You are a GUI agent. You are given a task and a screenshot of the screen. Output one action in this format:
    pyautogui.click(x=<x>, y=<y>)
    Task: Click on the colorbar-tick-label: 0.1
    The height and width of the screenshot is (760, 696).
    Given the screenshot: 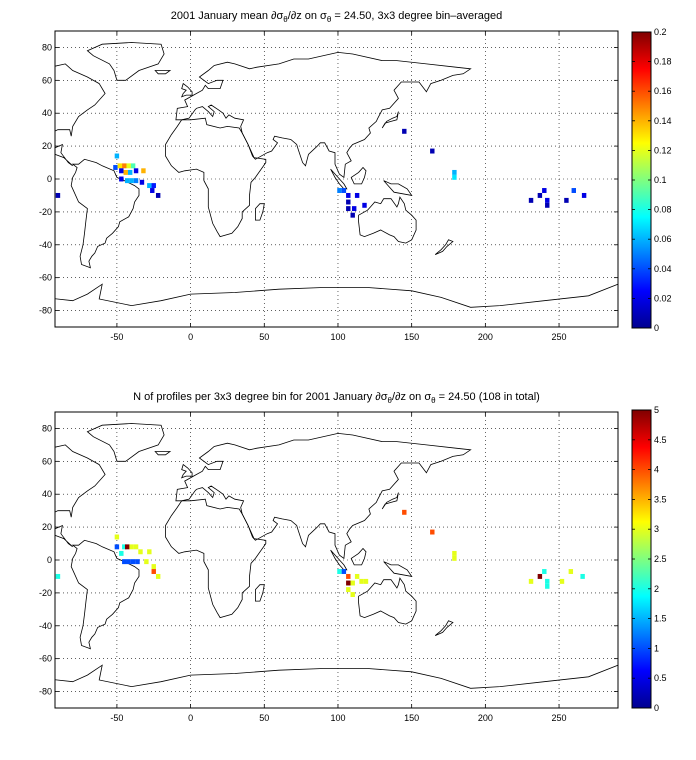 What is the action you would take?
    pyautogui.click(x=660, y=180)
    